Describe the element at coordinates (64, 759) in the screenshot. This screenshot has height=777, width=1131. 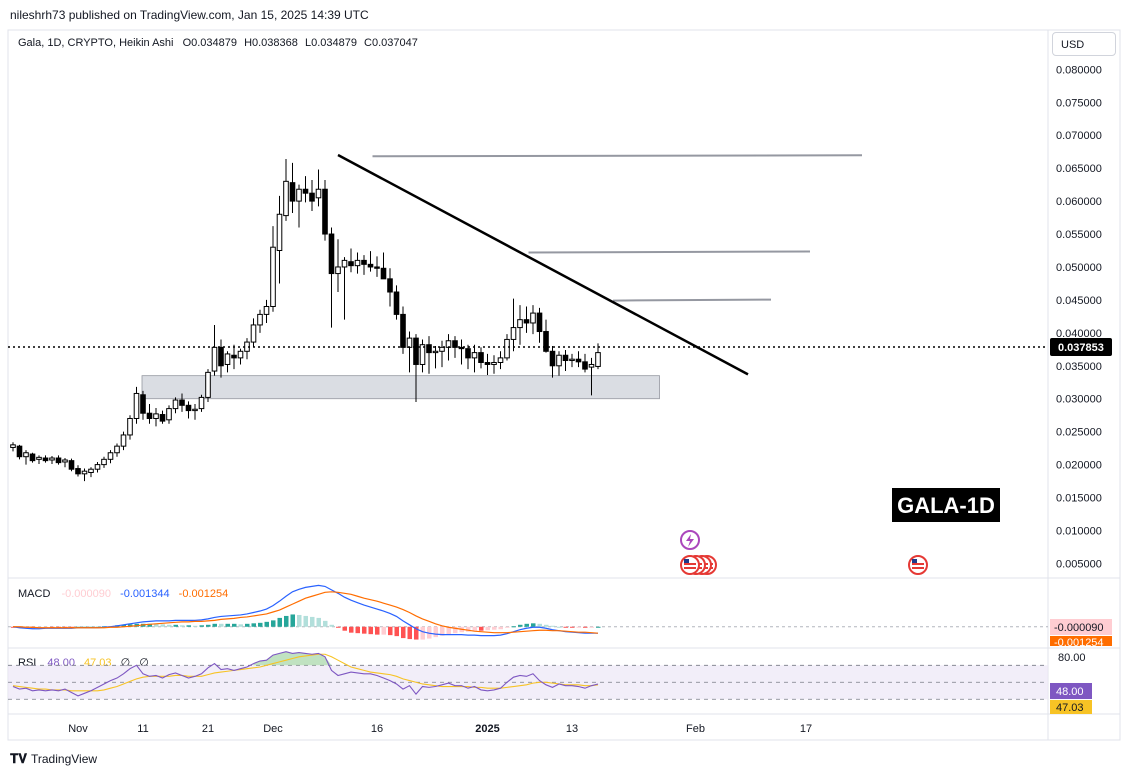
I see `tradingview-wordmark: TradingView` at that location.